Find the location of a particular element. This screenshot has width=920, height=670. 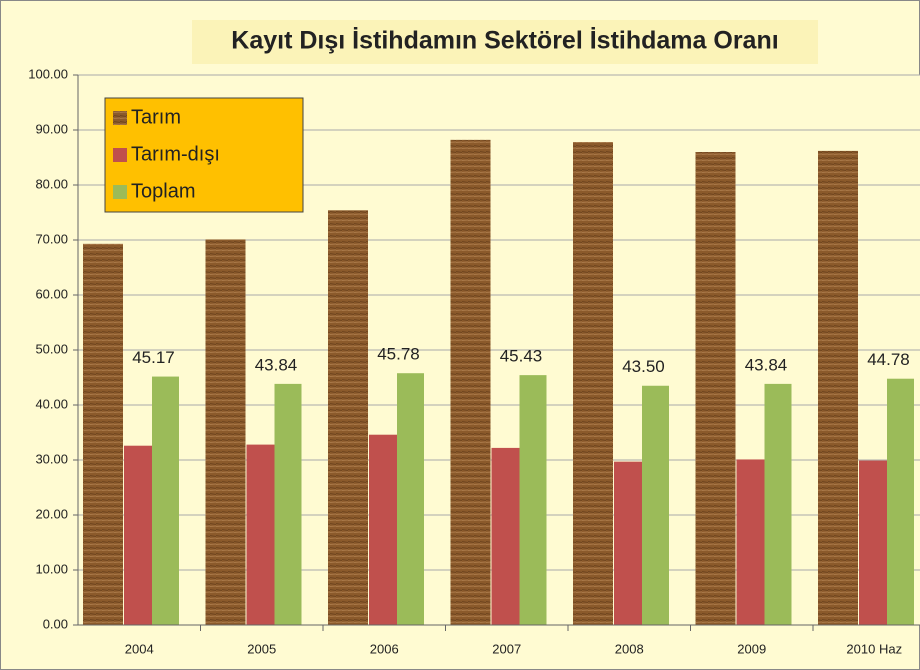

legend-label: Tarım-dışı is located at coordinates (175, 154).